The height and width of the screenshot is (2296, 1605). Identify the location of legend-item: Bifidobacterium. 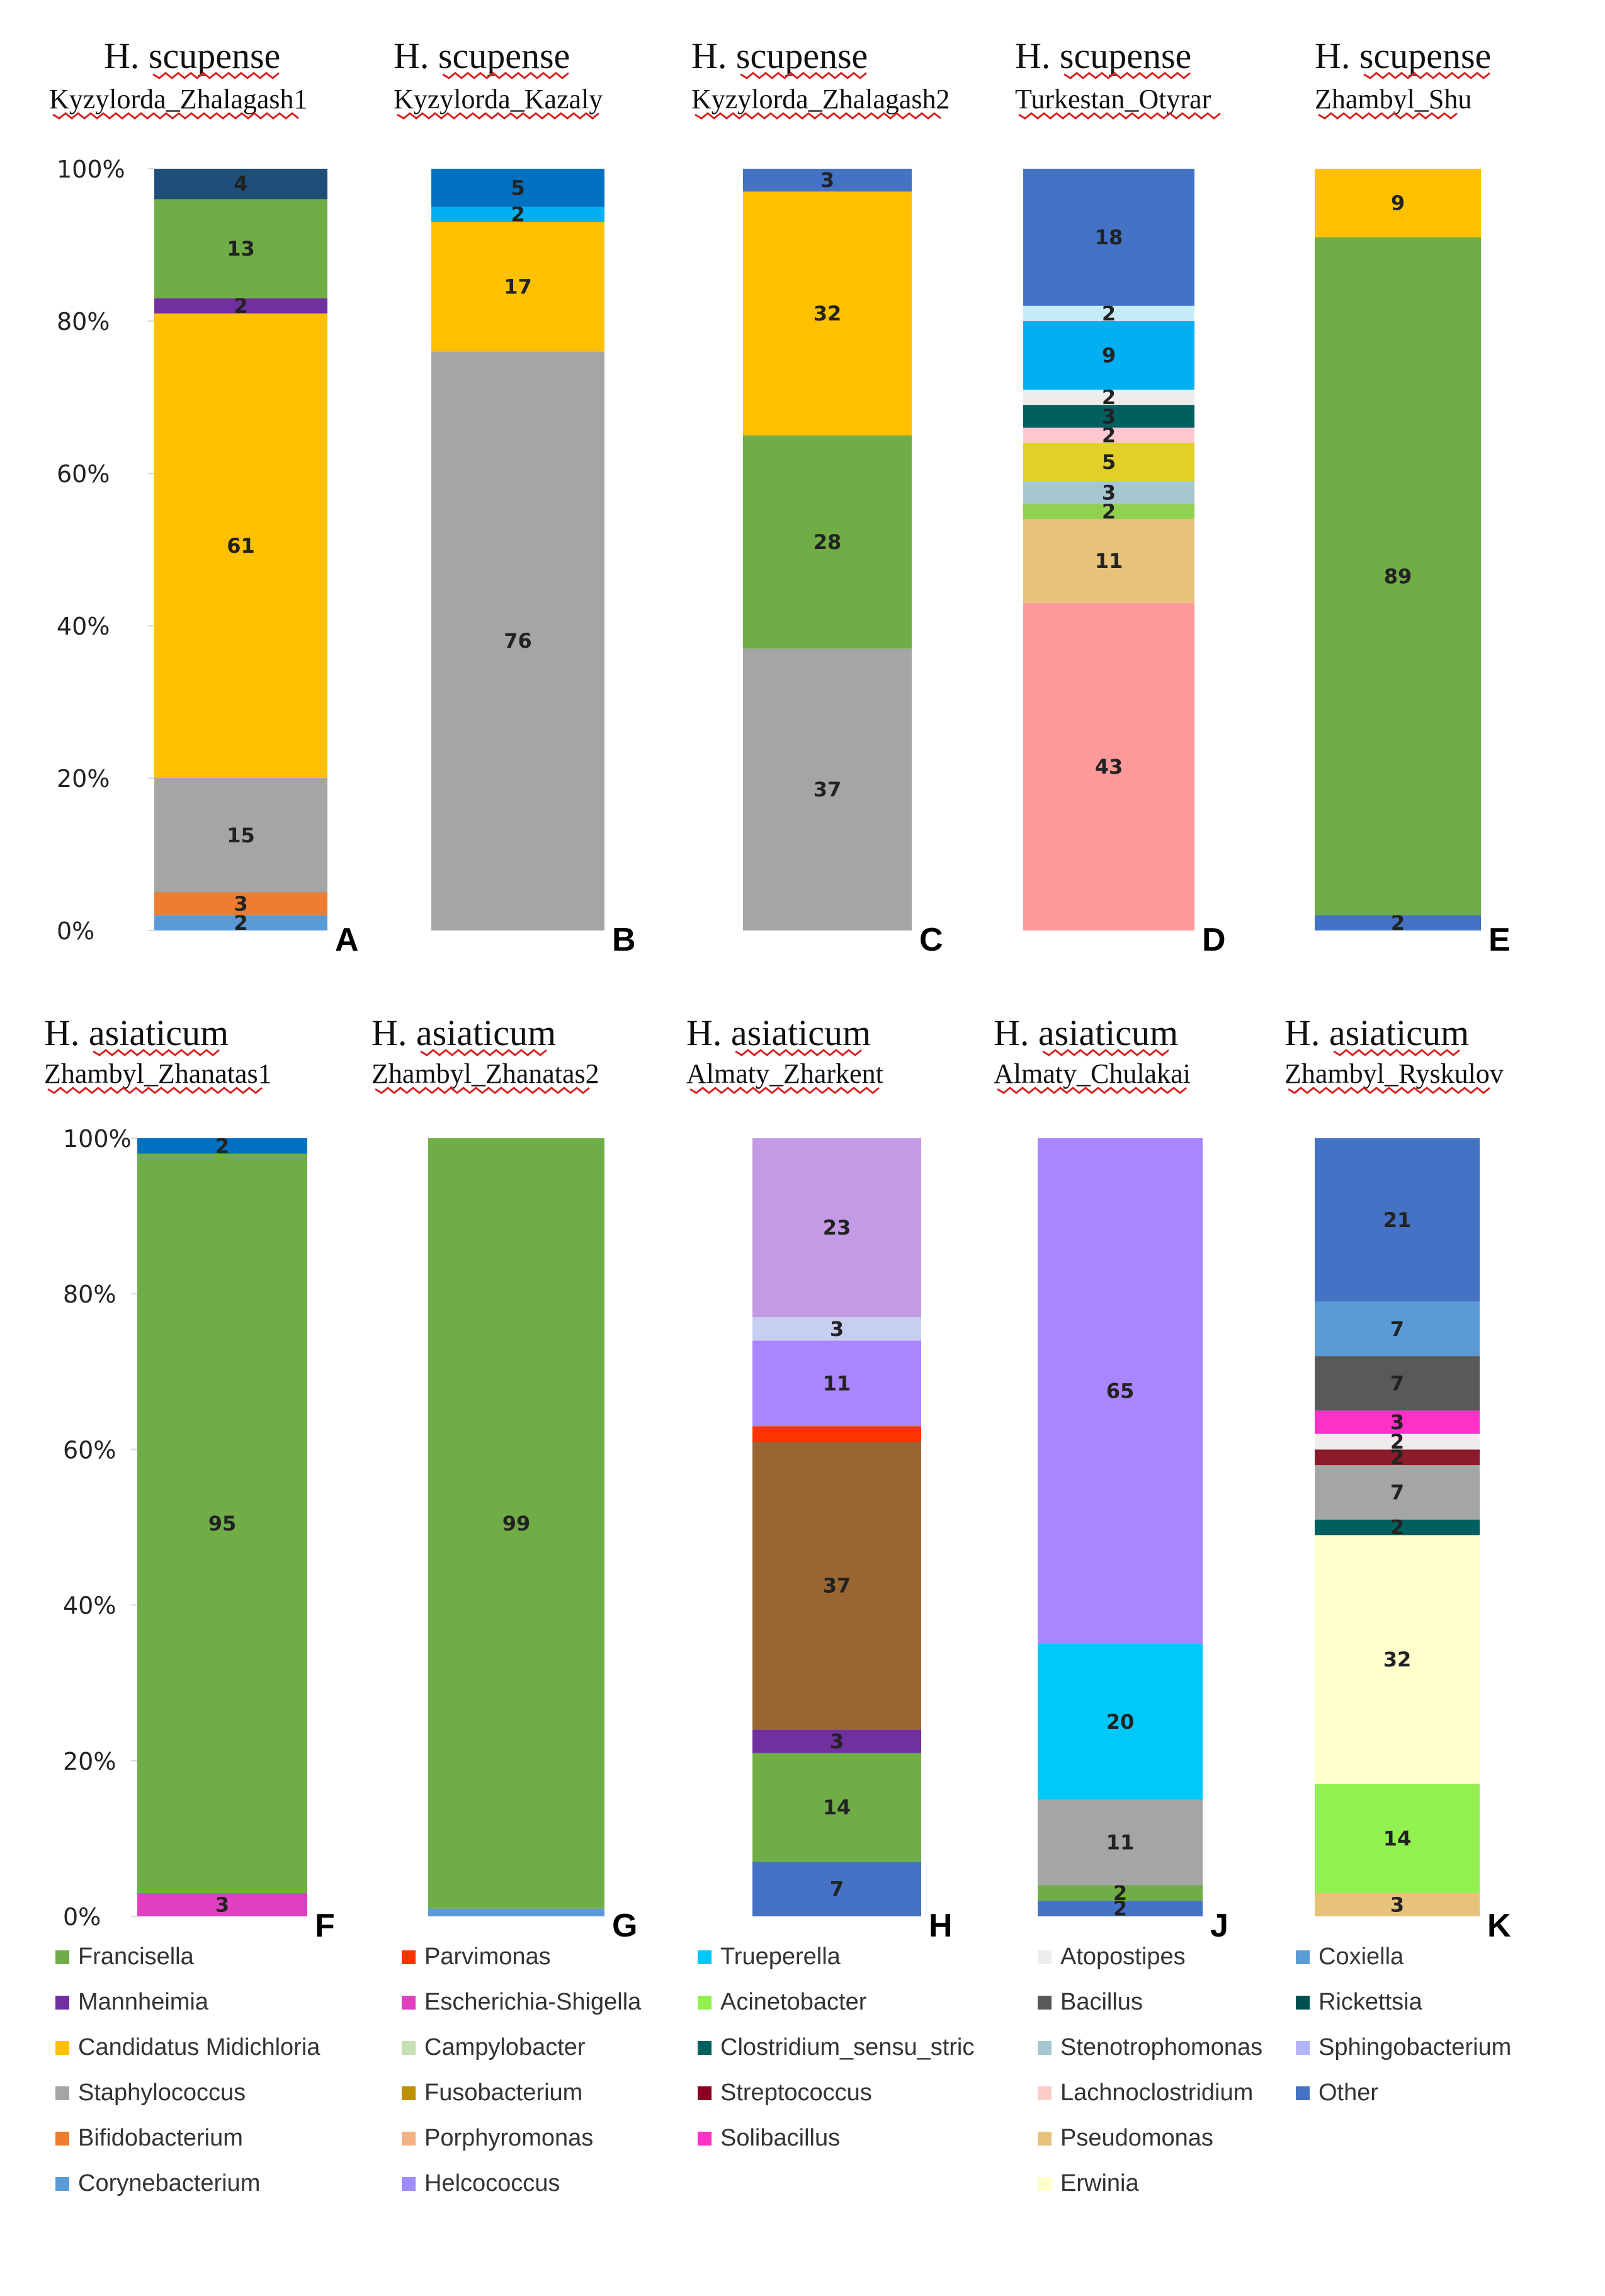
(149, 2138).